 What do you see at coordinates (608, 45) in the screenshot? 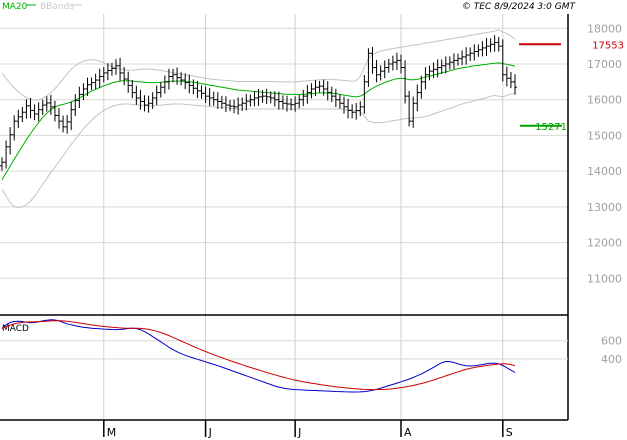
I see `level-label: 17553` at bounding box center [608, 45].